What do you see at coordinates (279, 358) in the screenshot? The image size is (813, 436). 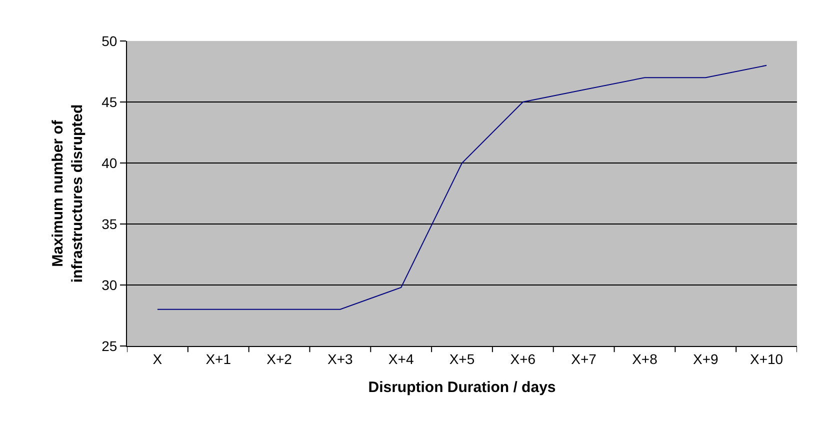 I see `x-tick-label: X+2` at bounding box center [279, 358].